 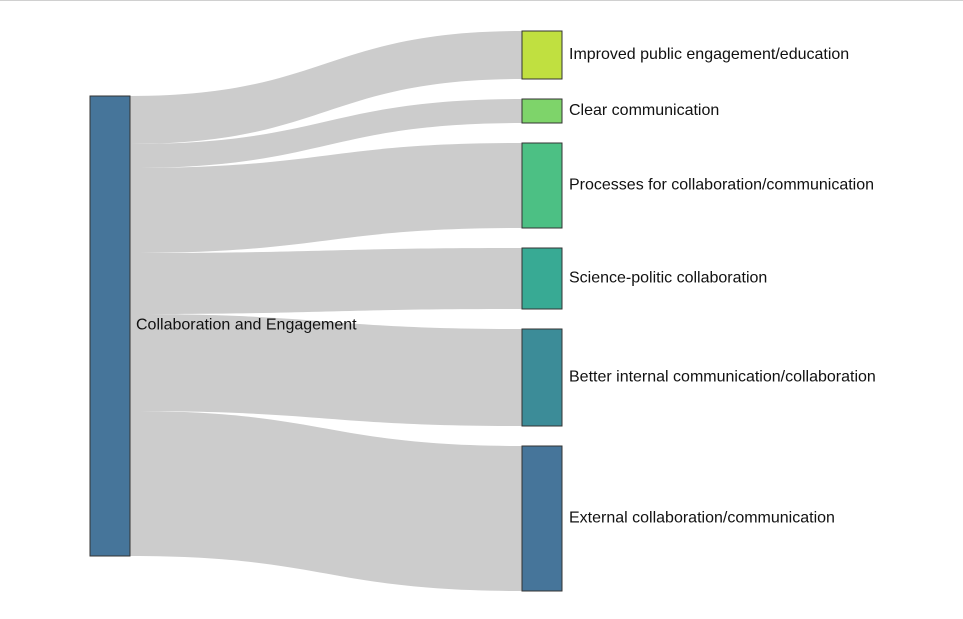 I want to click on target-node-label: Science-politic collaboration, so click(x=668, y=278).